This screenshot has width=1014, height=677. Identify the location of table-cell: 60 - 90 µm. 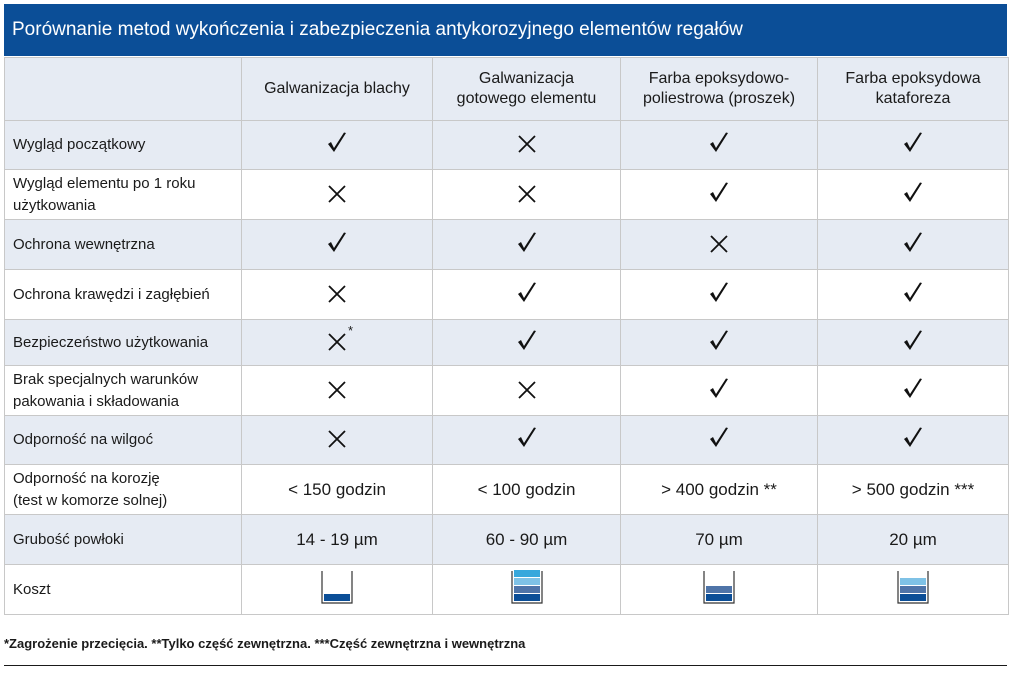
(526, 539).